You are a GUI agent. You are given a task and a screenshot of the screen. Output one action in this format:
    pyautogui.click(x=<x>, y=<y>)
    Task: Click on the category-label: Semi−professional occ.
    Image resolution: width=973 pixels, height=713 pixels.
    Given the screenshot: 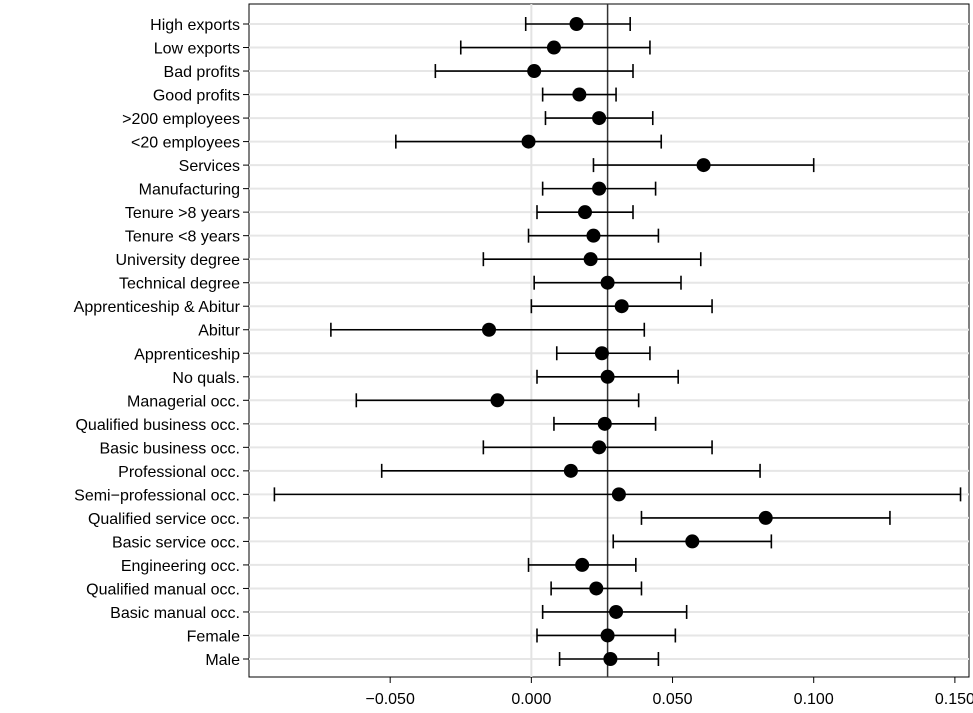 What is the action you would take?
    pyautogui.click(x=157, y=495)
    